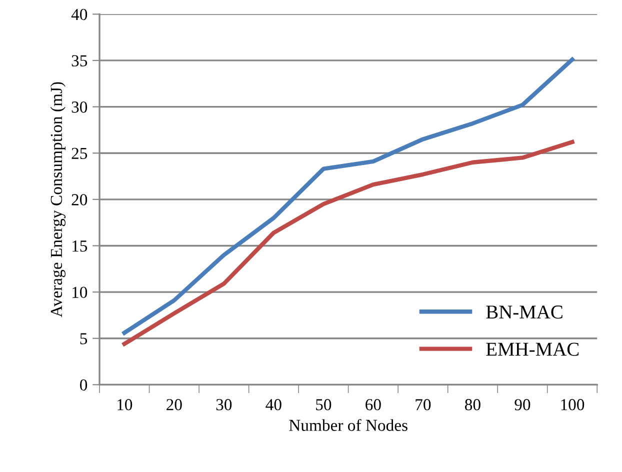 Image resolution: width=622 pixels, height=472 pixels. Describe the element at coordinates (84, 385) in the screenshot. I see `y-tick-label: 0` at that location.